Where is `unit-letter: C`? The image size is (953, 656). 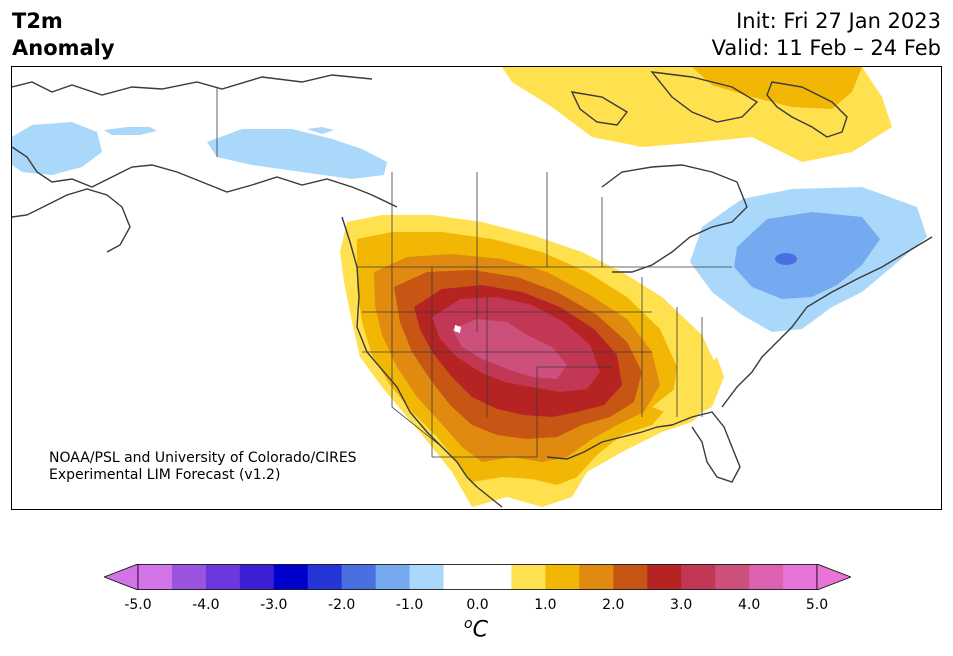 unit-letter: C is located at coordinates (480, 630).